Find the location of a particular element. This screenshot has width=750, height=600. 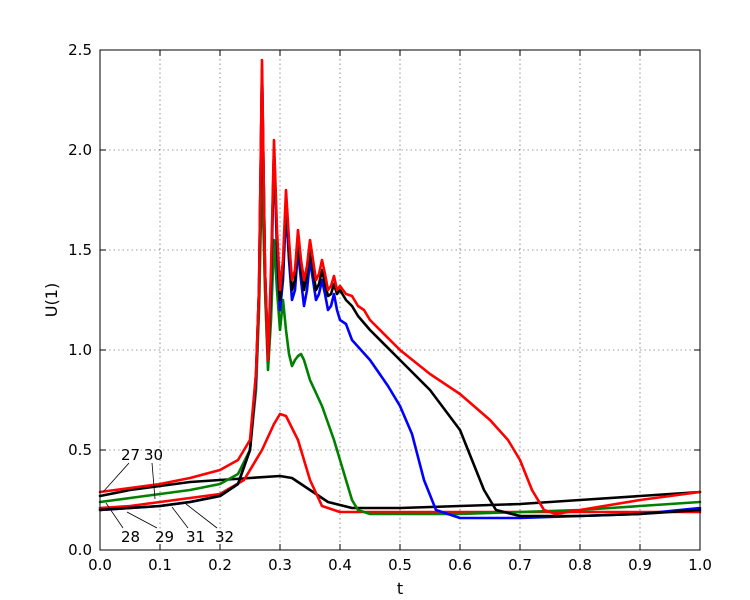

annotation-label: 30 is located at coordinates (153, 455).